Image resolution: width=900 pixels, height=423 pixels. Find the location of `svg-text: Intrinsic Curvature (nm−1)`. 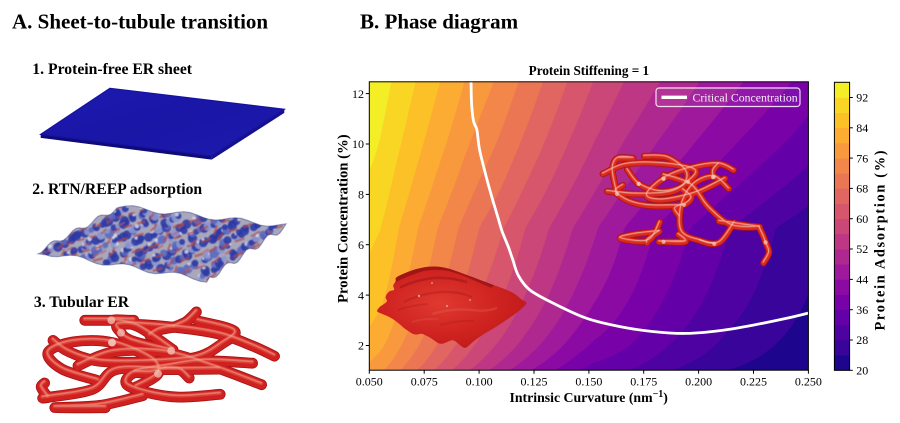

svg-text: Intrinsic Curvature (nm−1) is located at coordinates (589, 397).